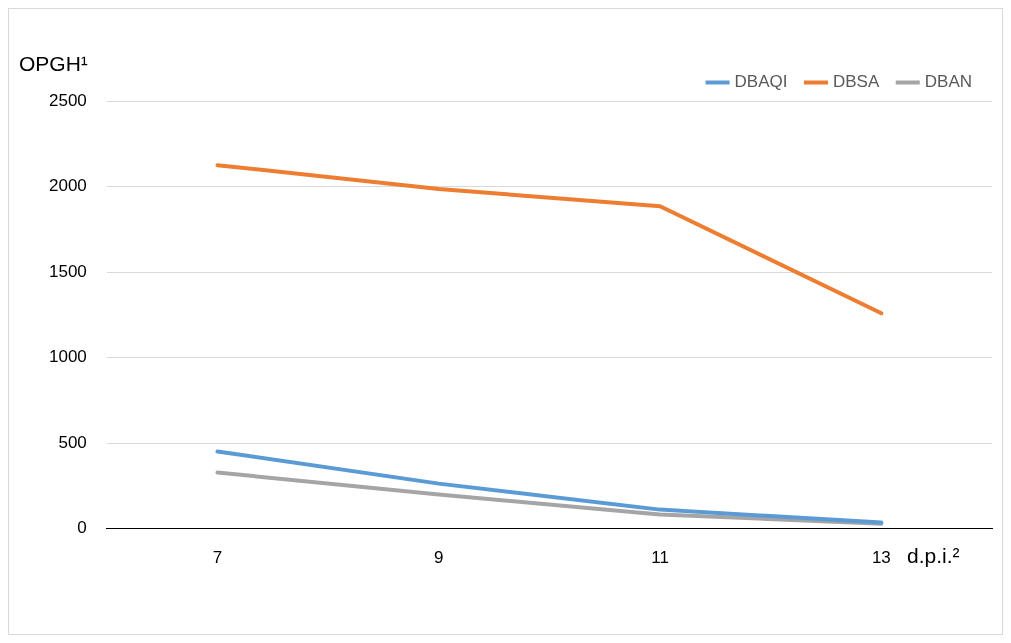 Image resolution: width=1011 pixels, height=643 pixels. What do you see at coordinates (660, 558) in the screenshot?
I see `x-tick-label: 11` at bounding box center [660, 558].